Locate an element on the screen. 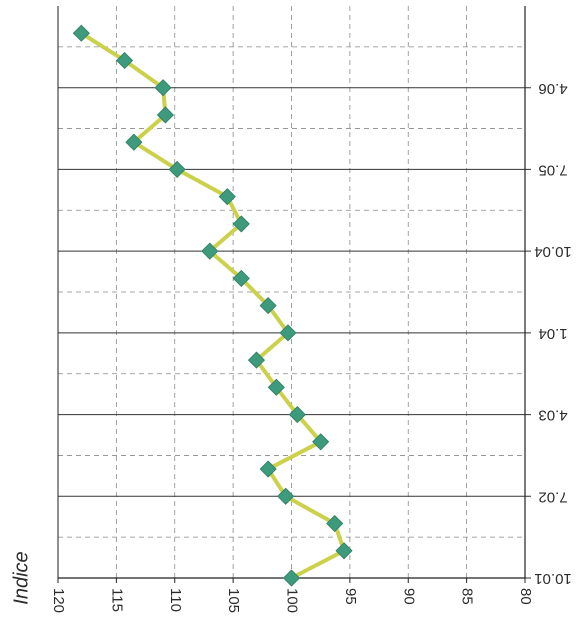 This screenshot has height=637, width=584. category-tick-label: 7.05 is located at coordinates (552, 169).